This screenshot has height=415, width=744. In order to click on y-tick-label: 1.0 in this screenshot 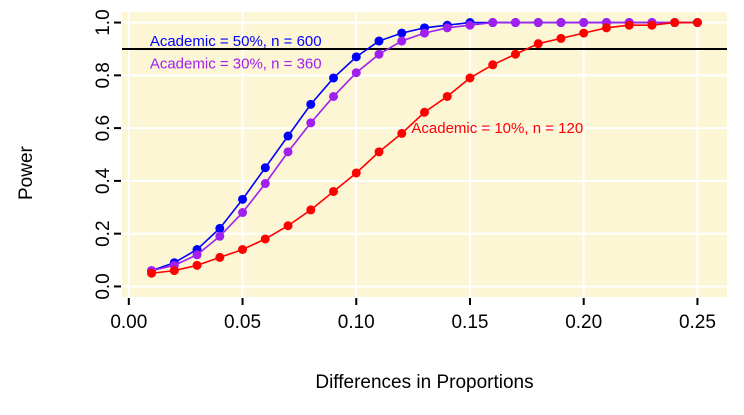, I will do `click(103, 22)`.